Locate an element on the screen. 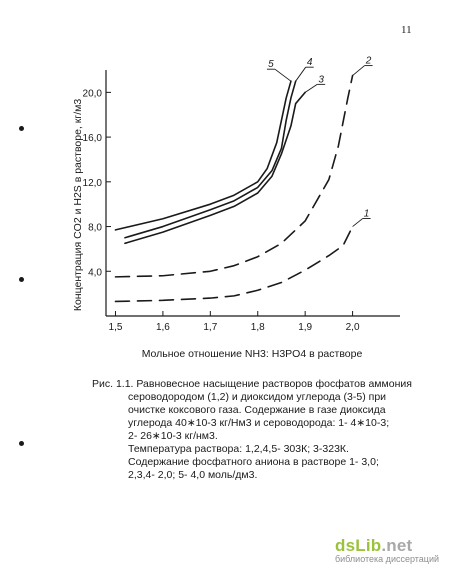 This screenshot has height=582, width=450. x-tick-label: 2,0 is located at coordinates (353, 327).